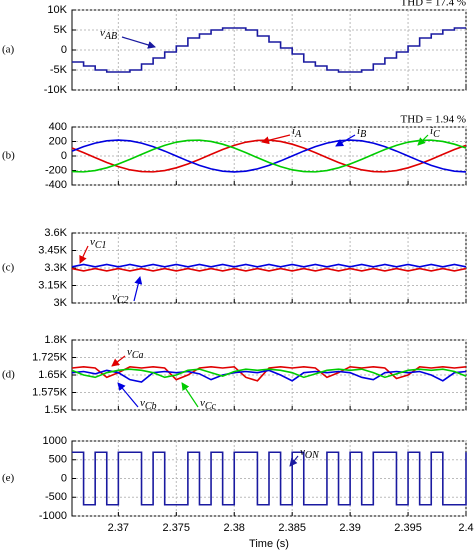 The width and height of the screenshot is (474, 556). Describe the element at coordinates (435, 133) in the screenshot. I see `series-label: iC` at that location.